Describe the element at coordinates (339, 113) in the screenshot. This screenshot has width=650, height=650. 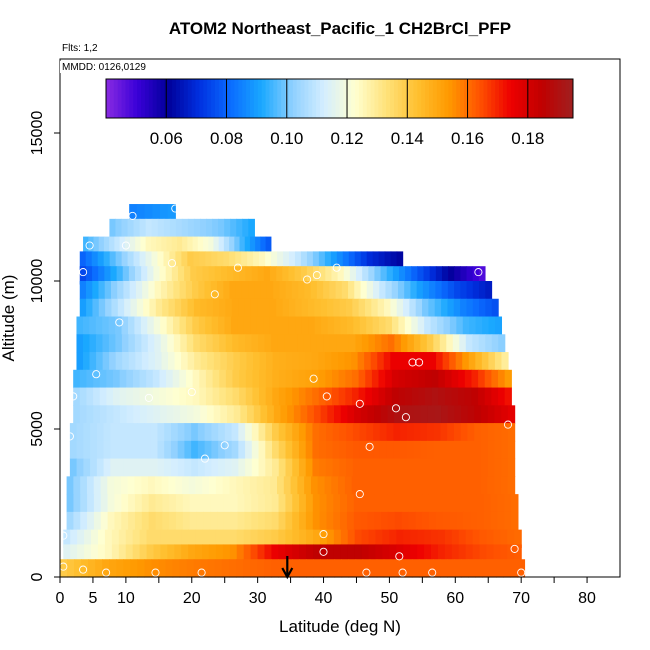
I see `colorbar: 0.06 0.08 0.10 0.12 0.14 0.16 0.18` at that location.